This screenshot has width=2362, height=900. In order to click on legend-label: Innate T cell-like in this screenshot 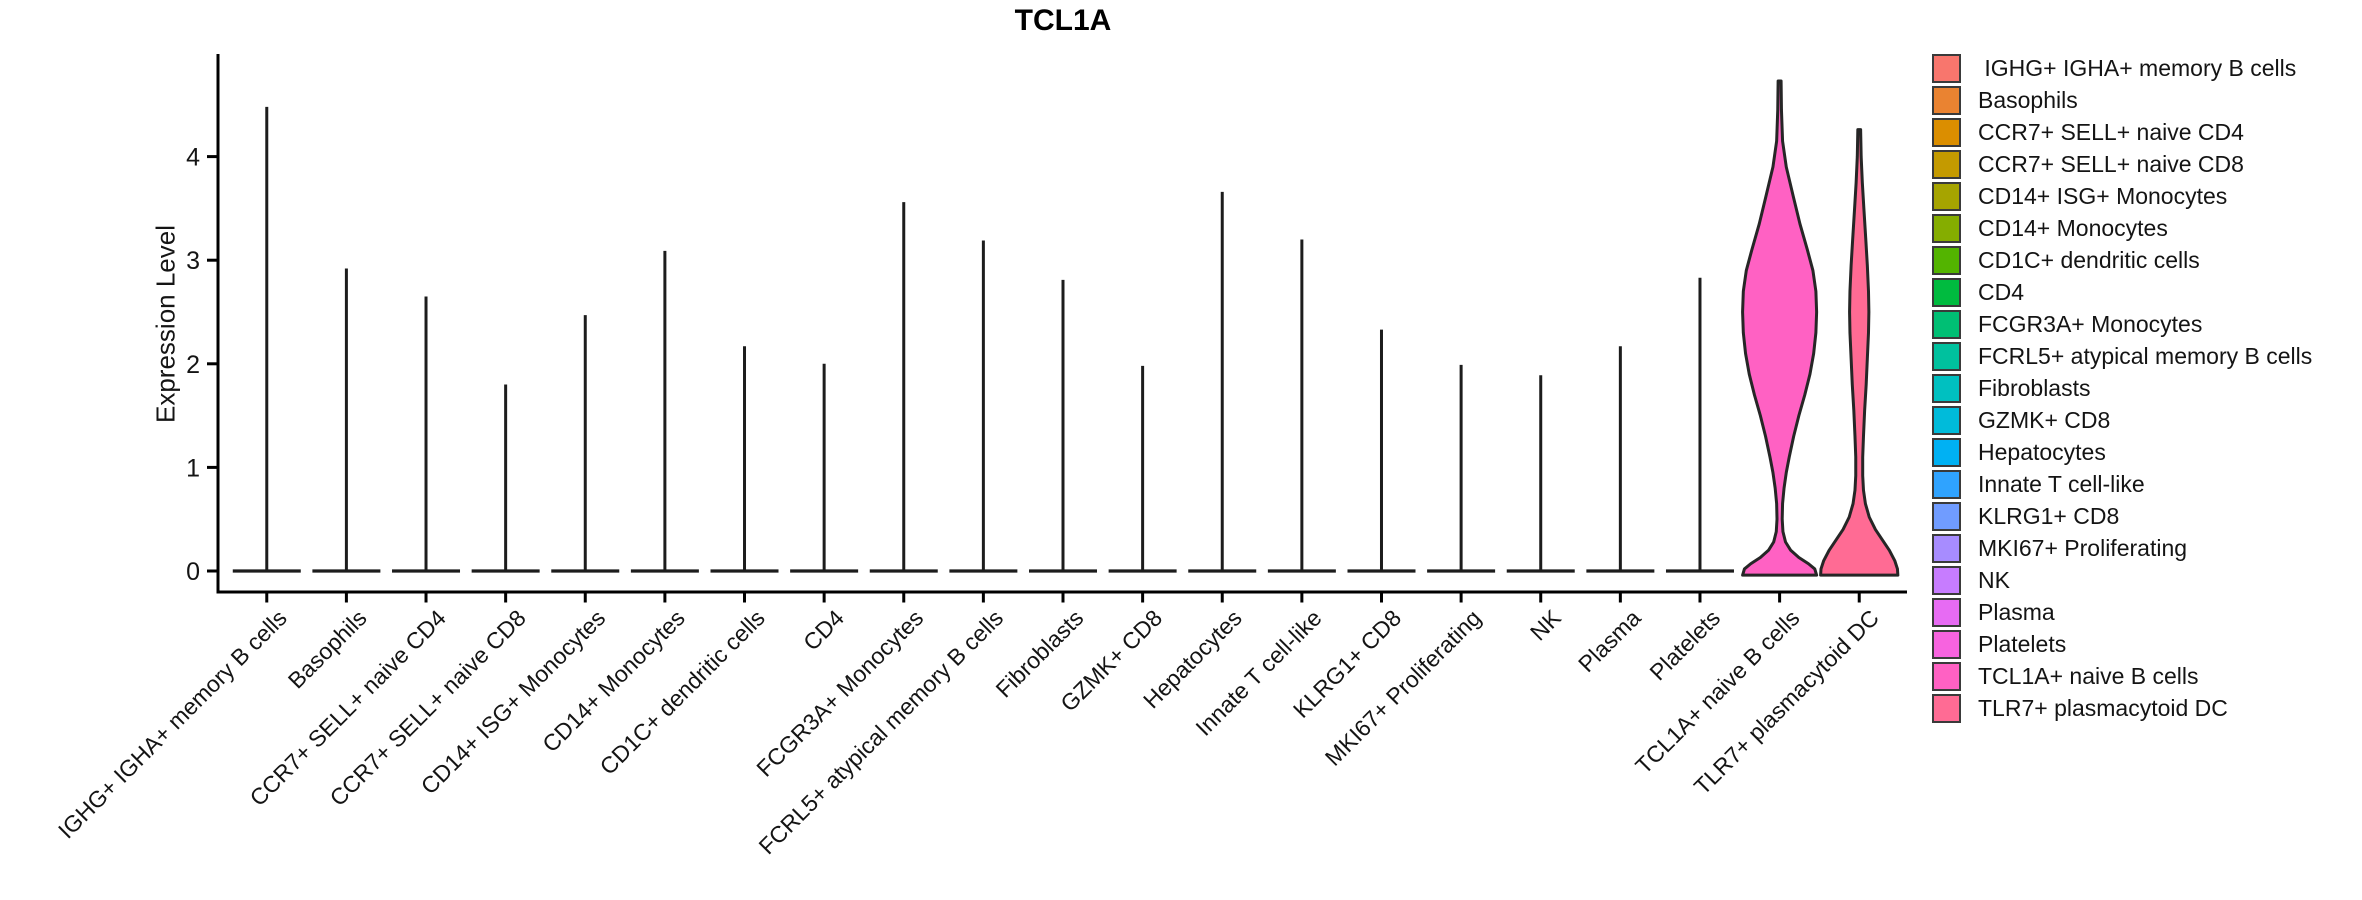, I will do `click(2061, 483)`.